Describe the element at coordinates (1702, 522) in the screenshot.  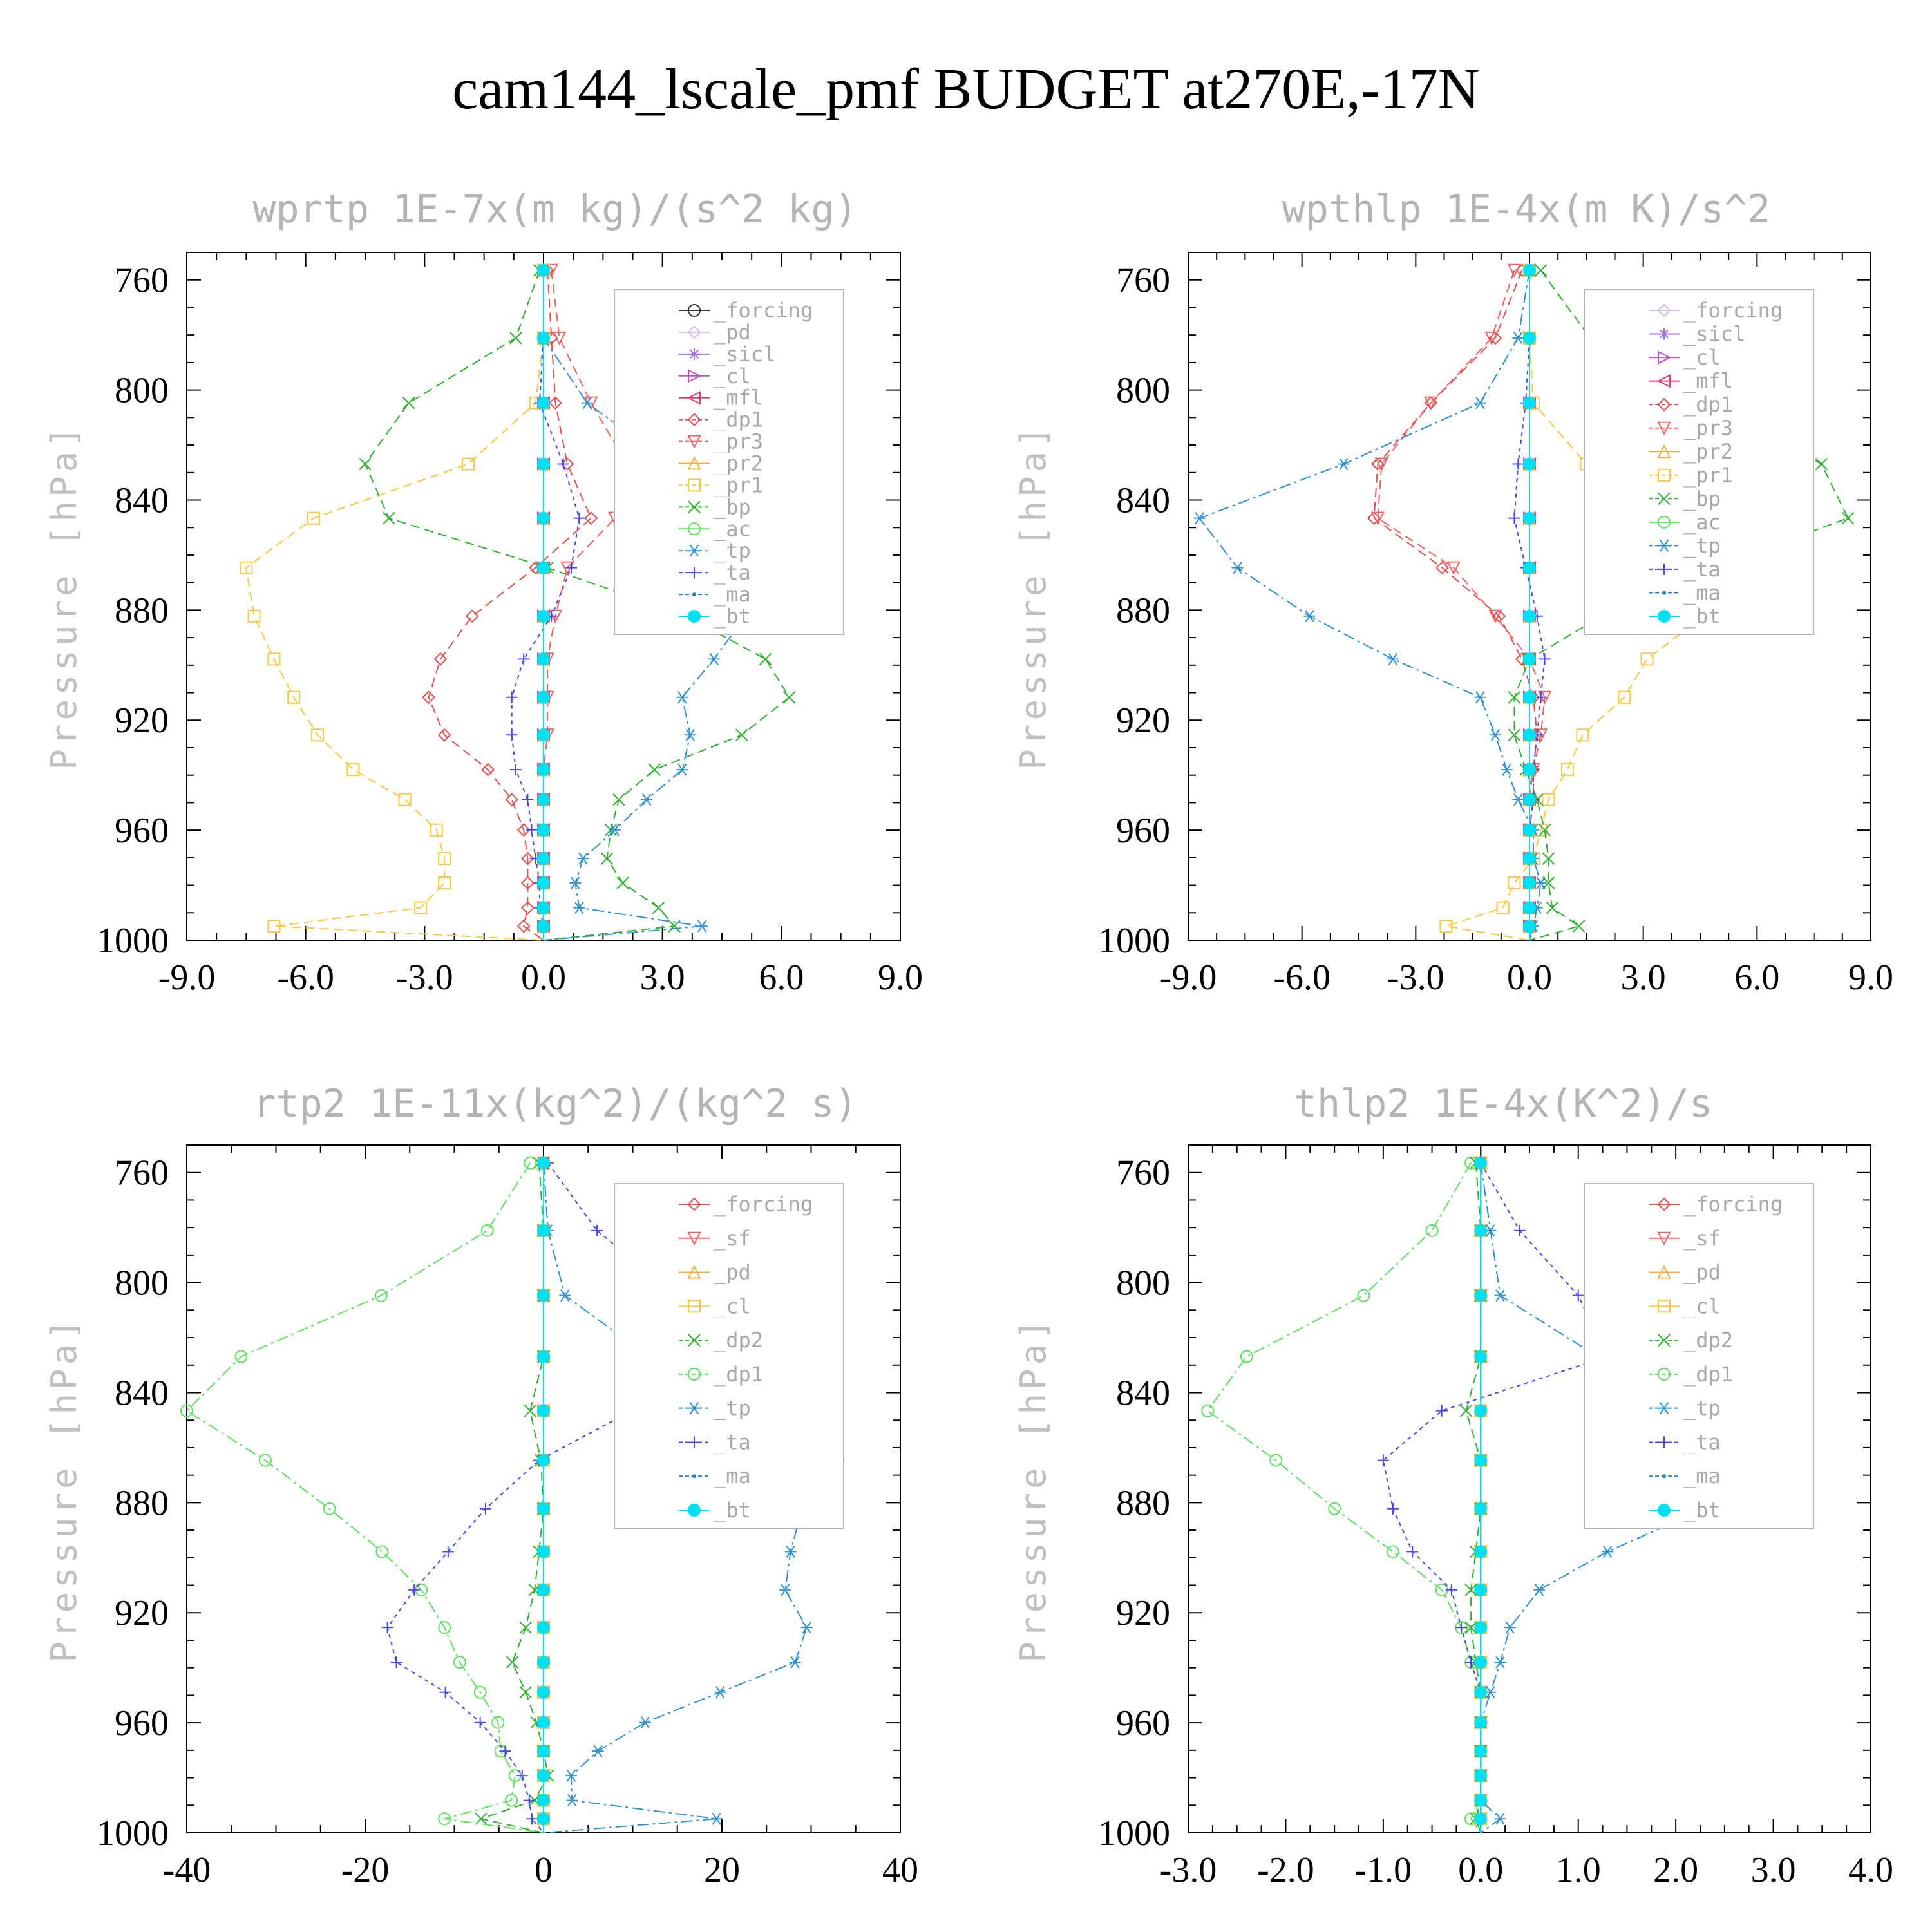
I see `legend-label: _ac` at that location.